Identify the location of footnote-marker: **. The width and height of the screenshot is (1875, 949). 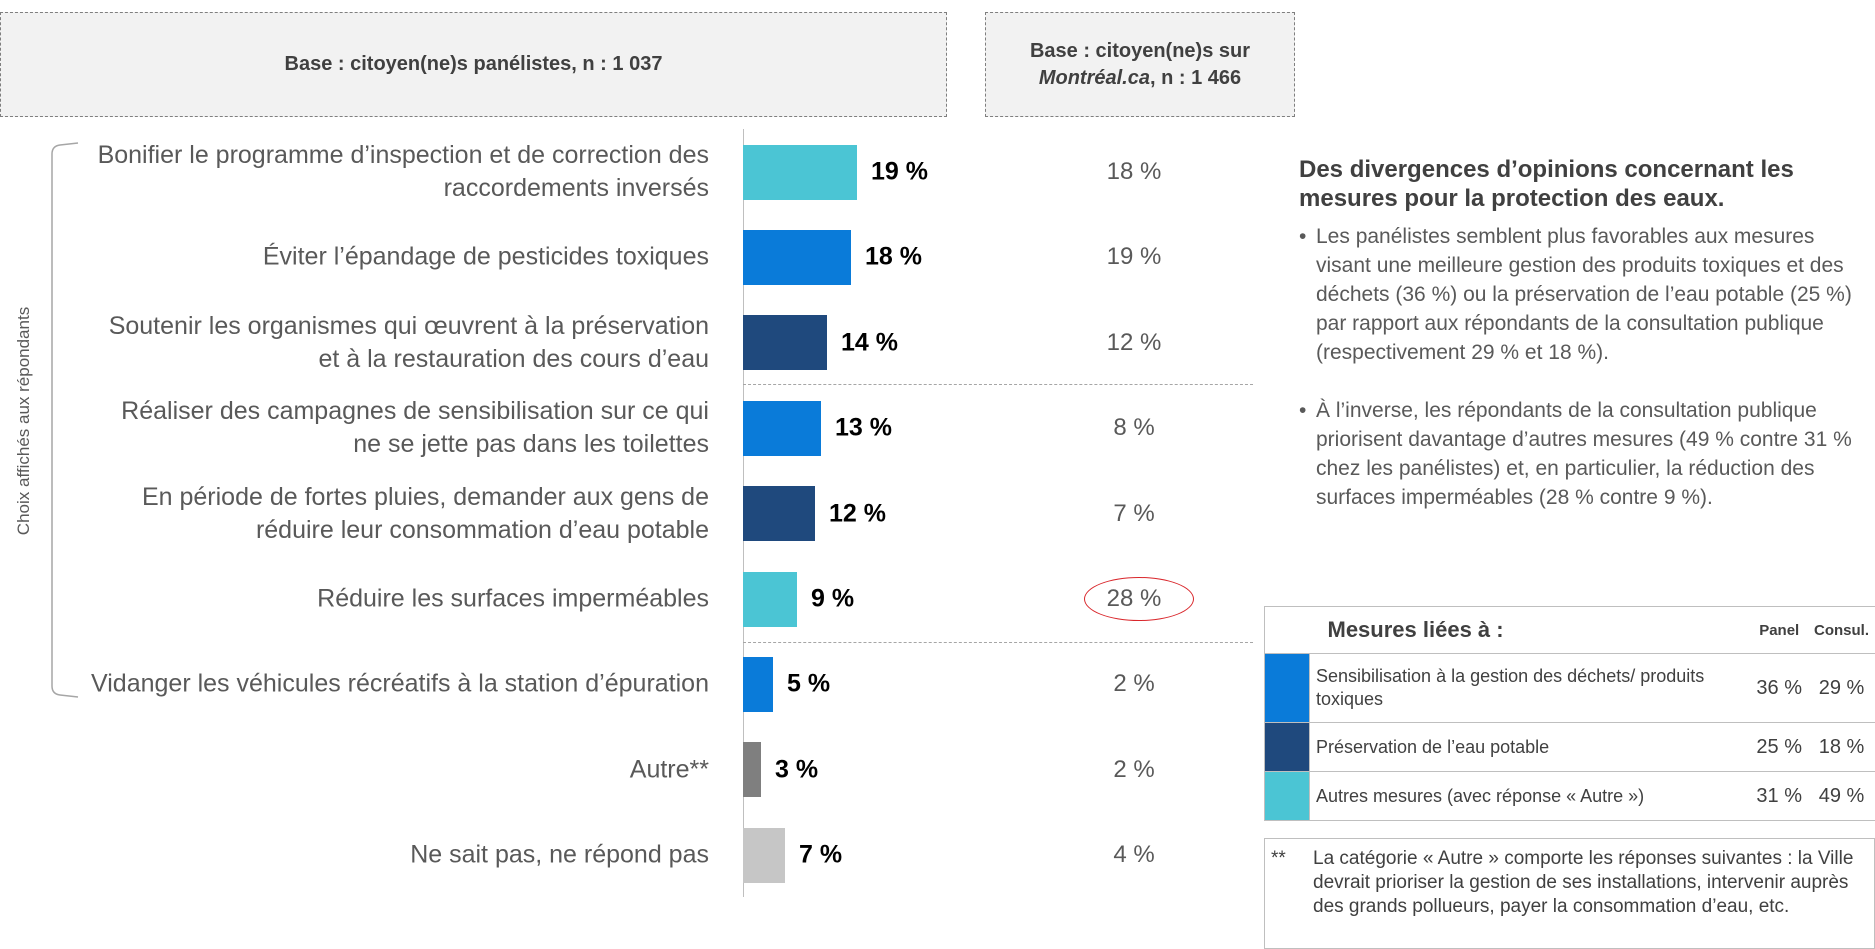
(1278, 858).